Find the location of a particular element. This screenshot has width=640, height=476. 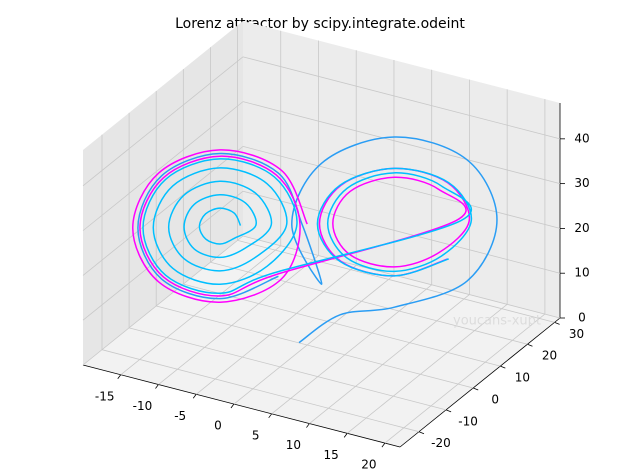

x-tick-label: -10 is located at coordinates (143, 406).